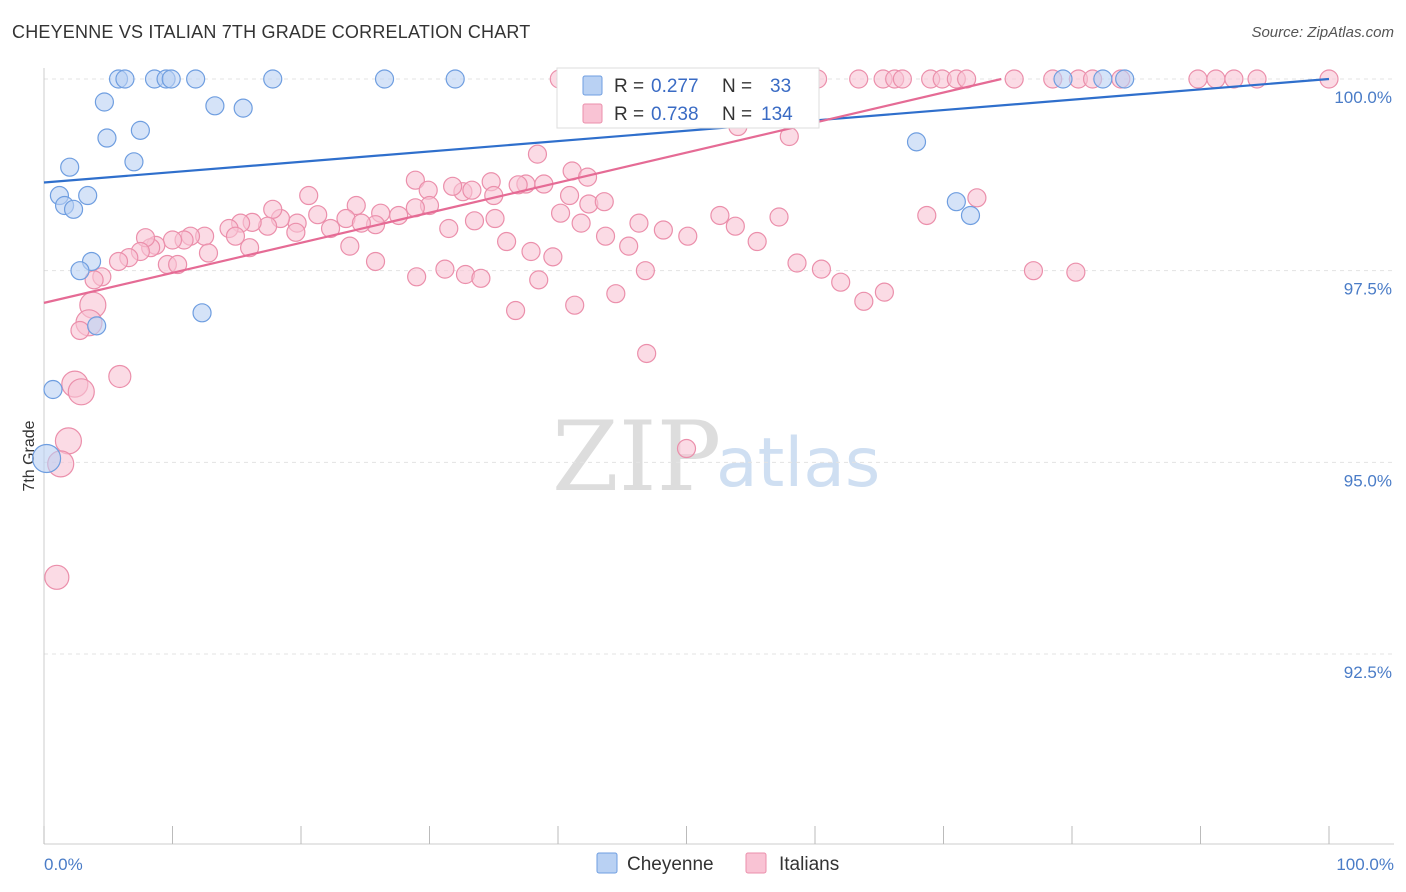  What do you see at coordinates (1363, 97) in the screenshot?
I see `y-tick-label-0: 100.0%` at bounding box center [1363, 97].